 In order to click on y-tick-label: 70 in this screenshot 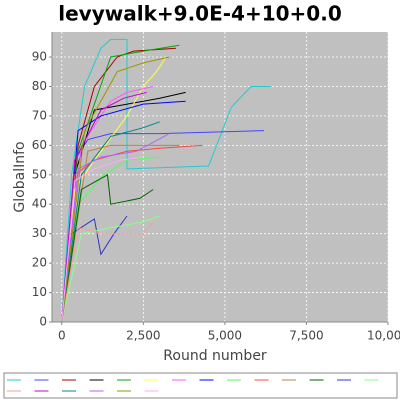, I will do `click(39, 115)`.